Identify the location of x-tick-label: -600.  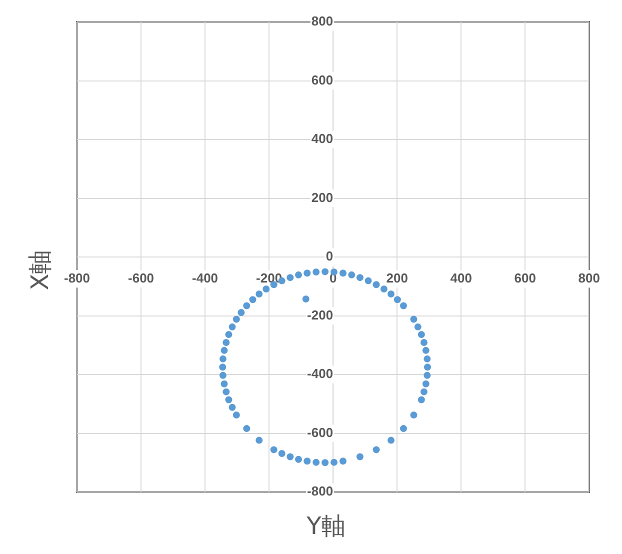
(141, 278).